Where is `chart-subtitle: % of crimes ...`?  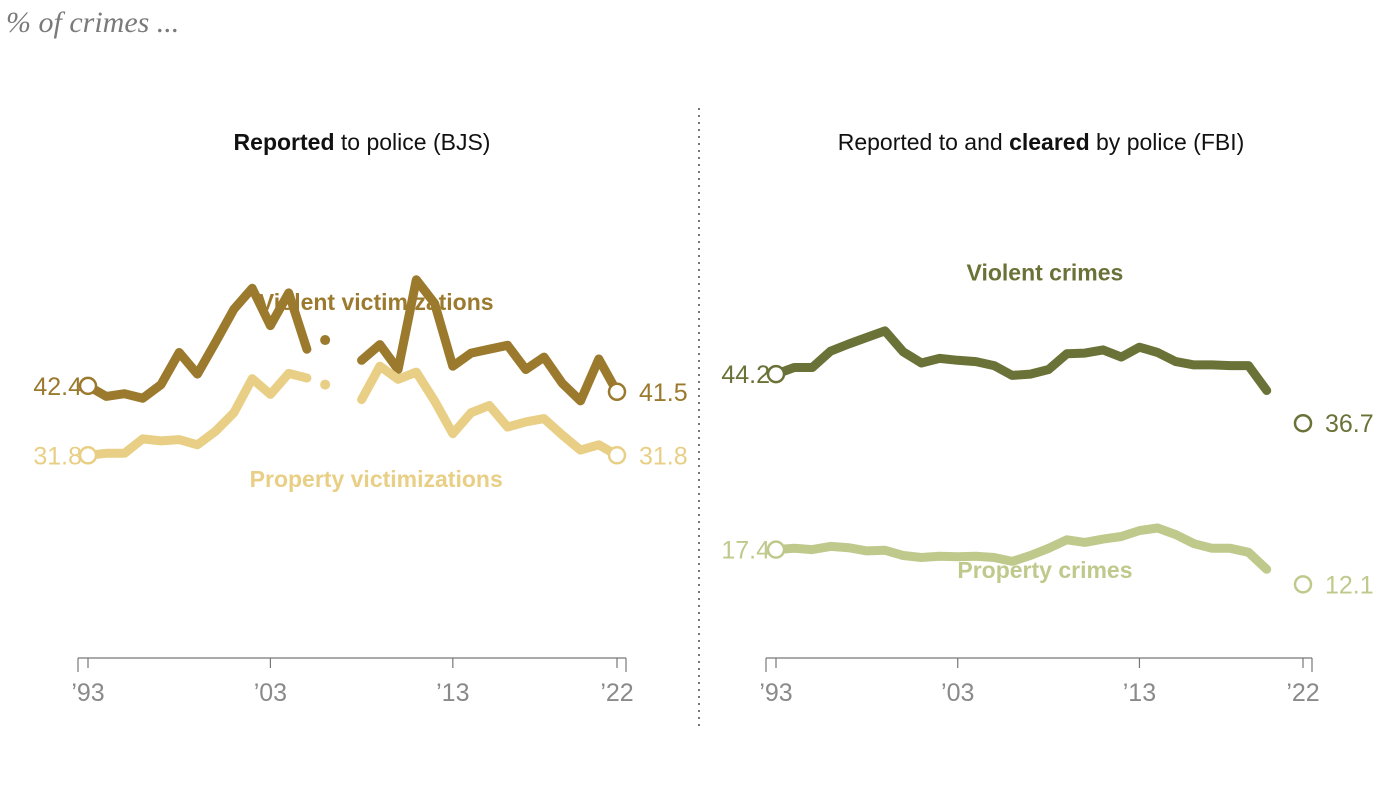 chart-subtitle: % of crimes ... is located at coordinates (92, 22).